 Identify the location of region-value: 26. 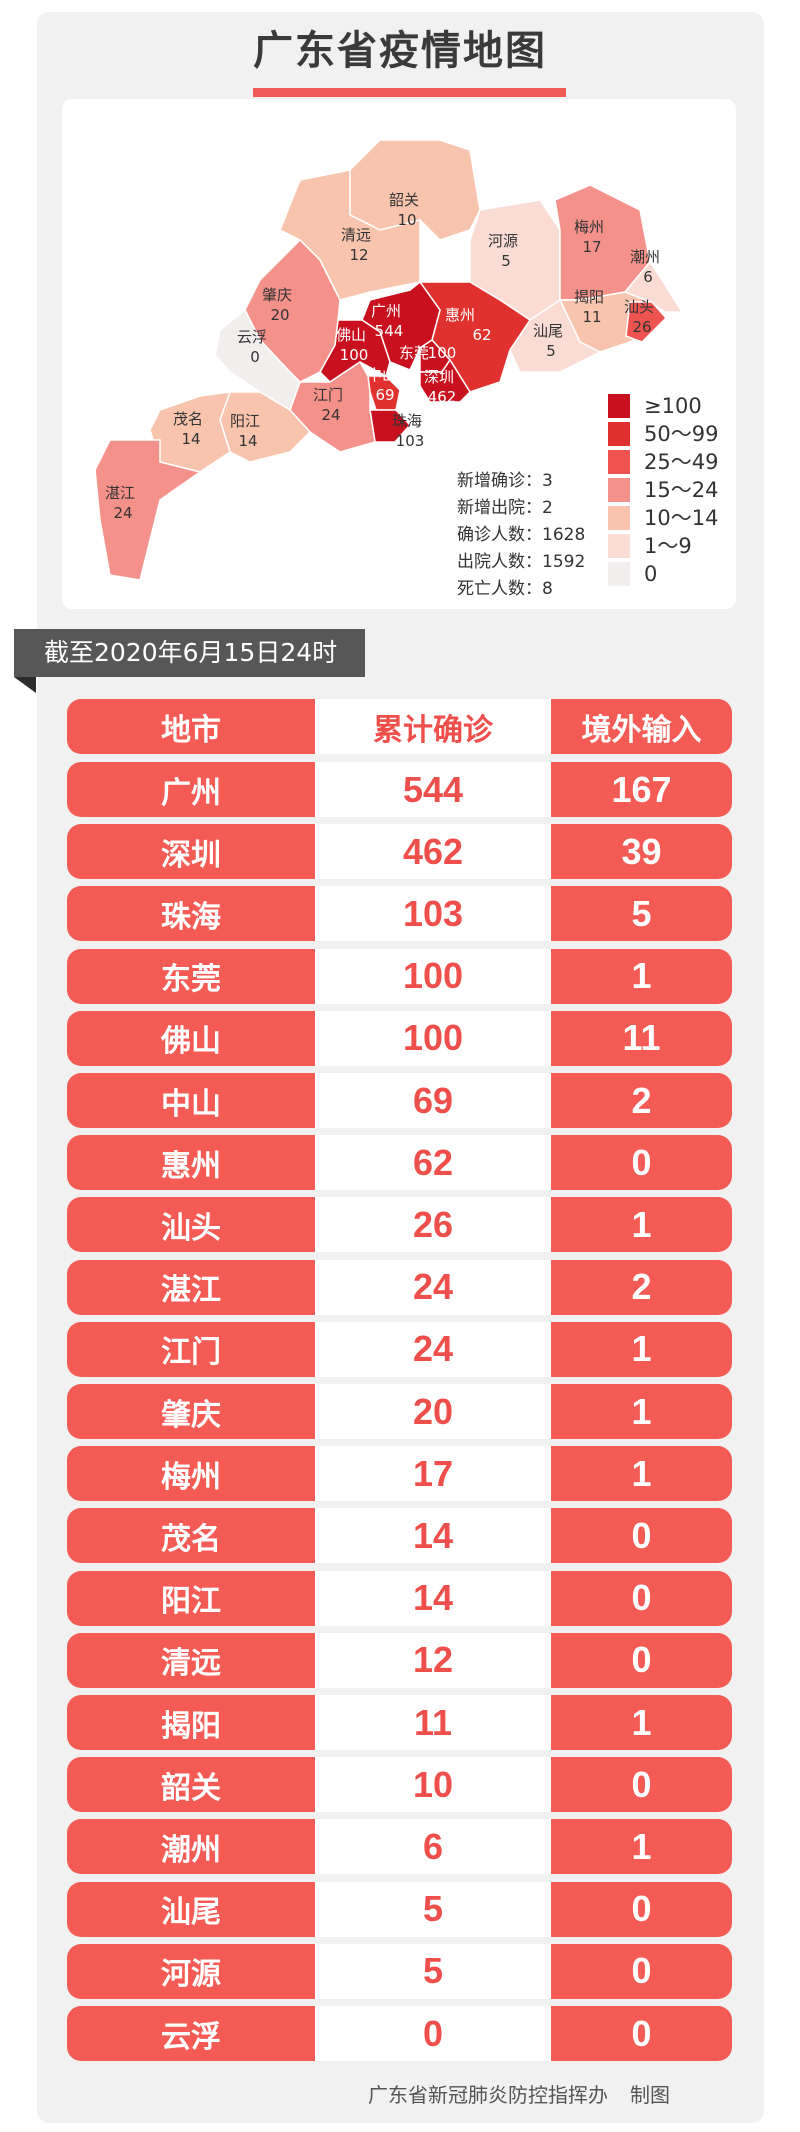
(641, 327).